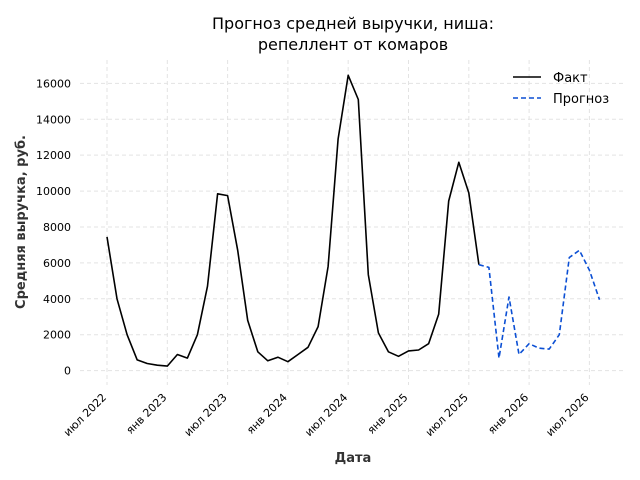 Image resolution: width=640 pixels, height=480 pixels. What do you see at coordinates (353, 44) in the screenshot?
I see `chart-title-line-2: репеллент от комаров` at bounding box center [353, 44].